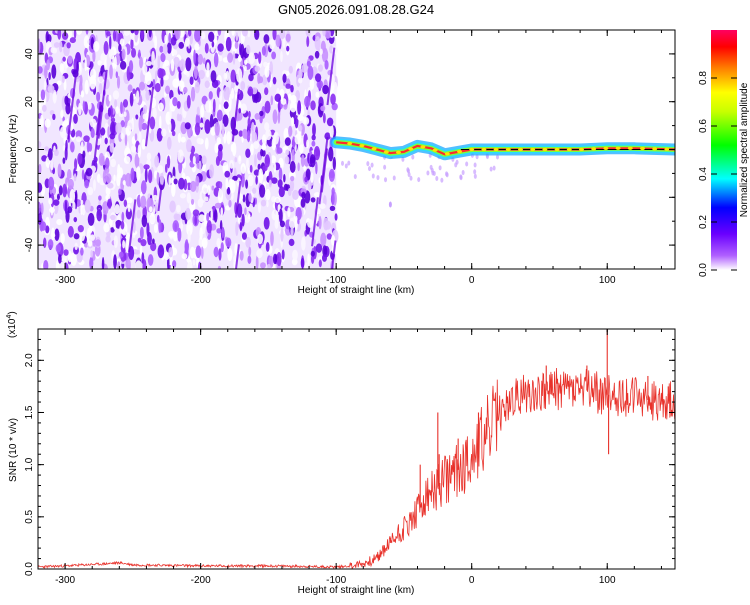 The height and width of the screenshot is (605, 750). I want to click on y-tick-label: 0.0, so click(29, 569).